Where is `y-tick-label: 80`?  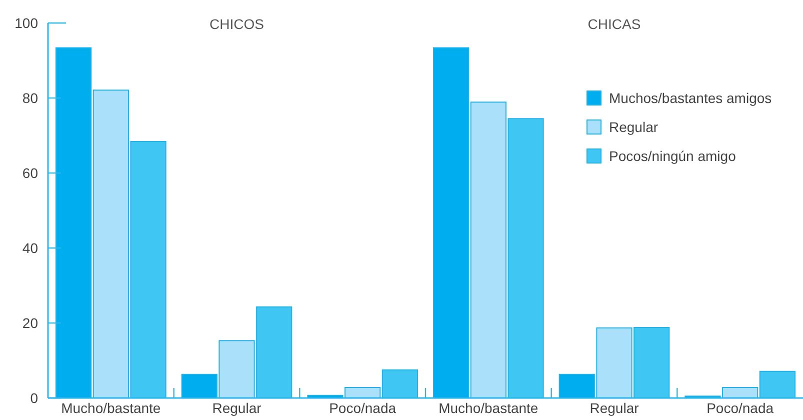 y-tick-label: 80 is located at coordinates (30, 98).